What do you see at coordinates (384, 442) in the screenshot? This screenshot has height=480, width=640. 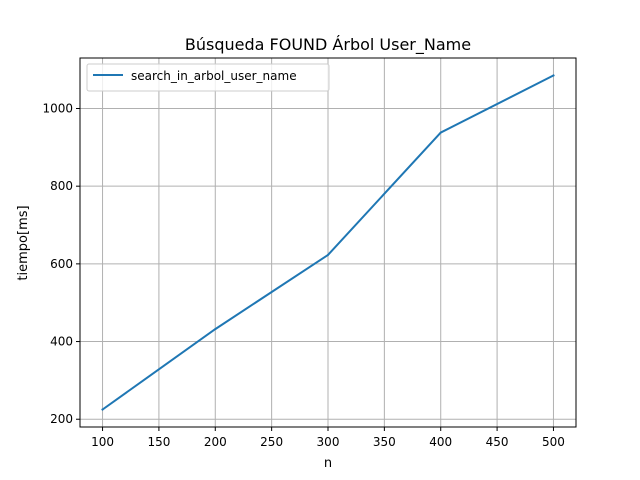 I see `x-tick-label: 350` at bounding box center [384, 442].